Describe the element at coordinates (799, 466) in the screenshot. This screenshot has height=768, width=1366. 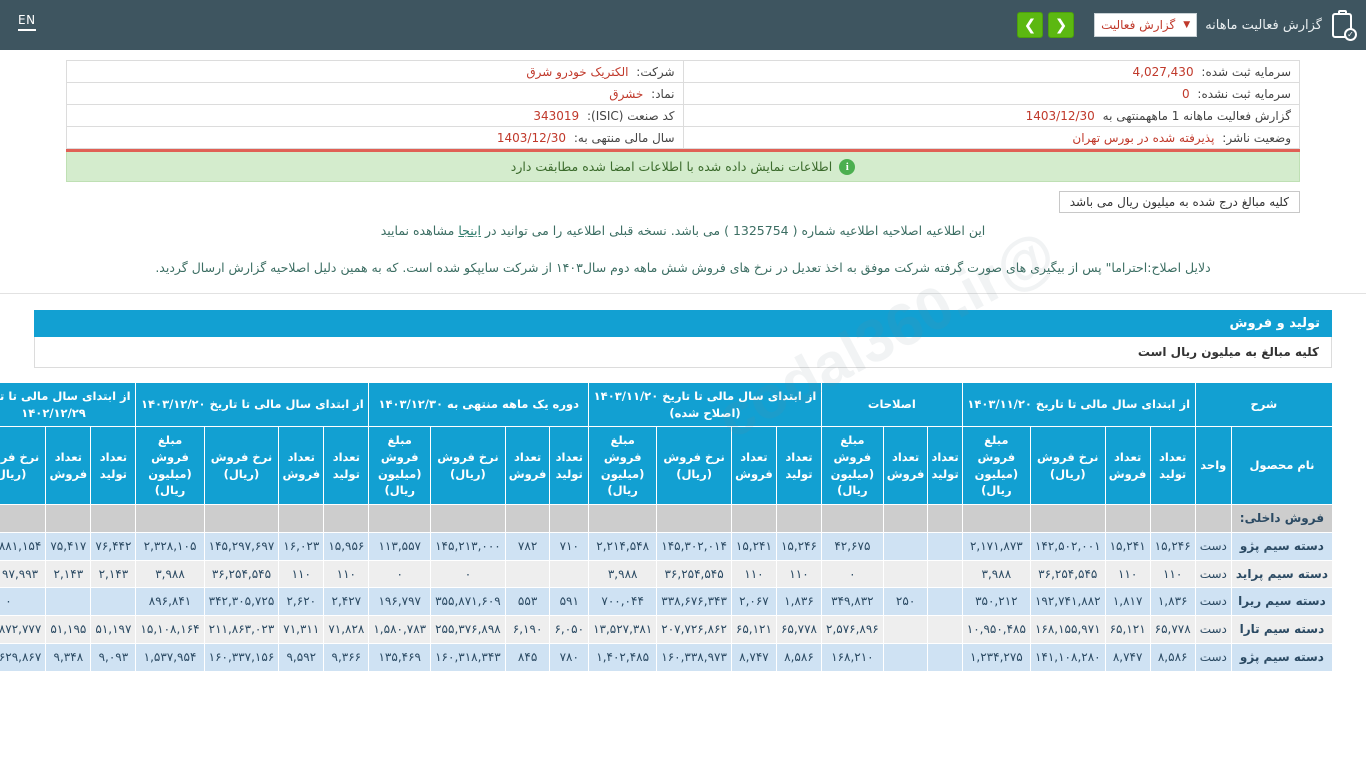
I see `col-header-9: تعداد تولید` at that location.